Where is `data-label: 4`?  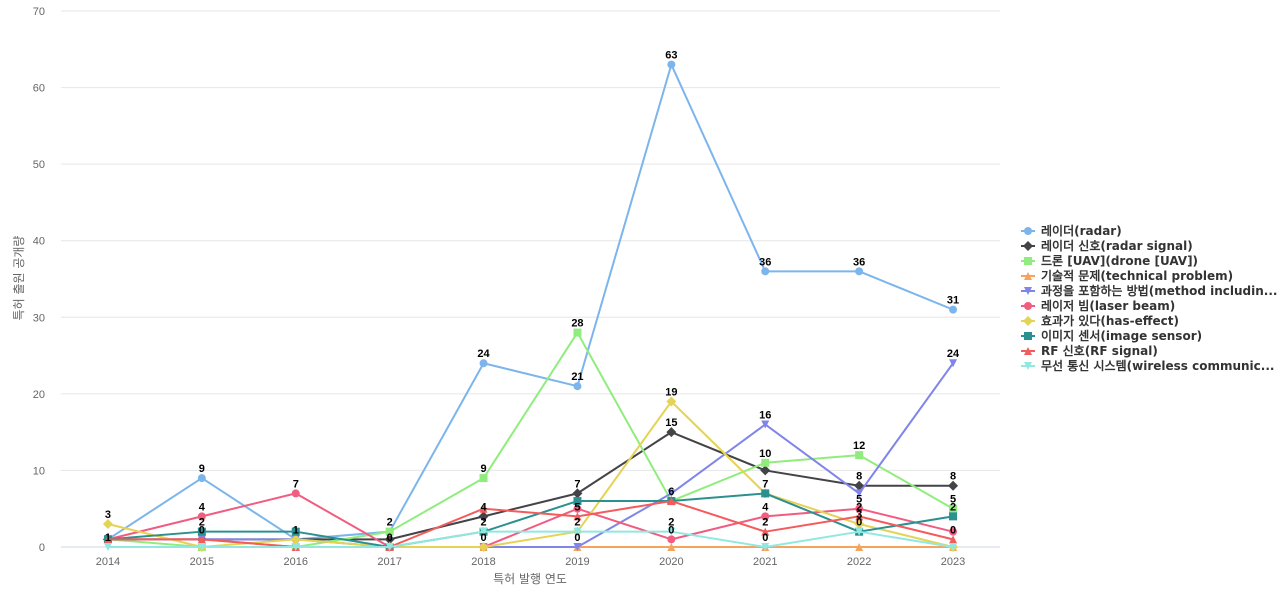 data-label: 4 is located at coordinates (483, 507).